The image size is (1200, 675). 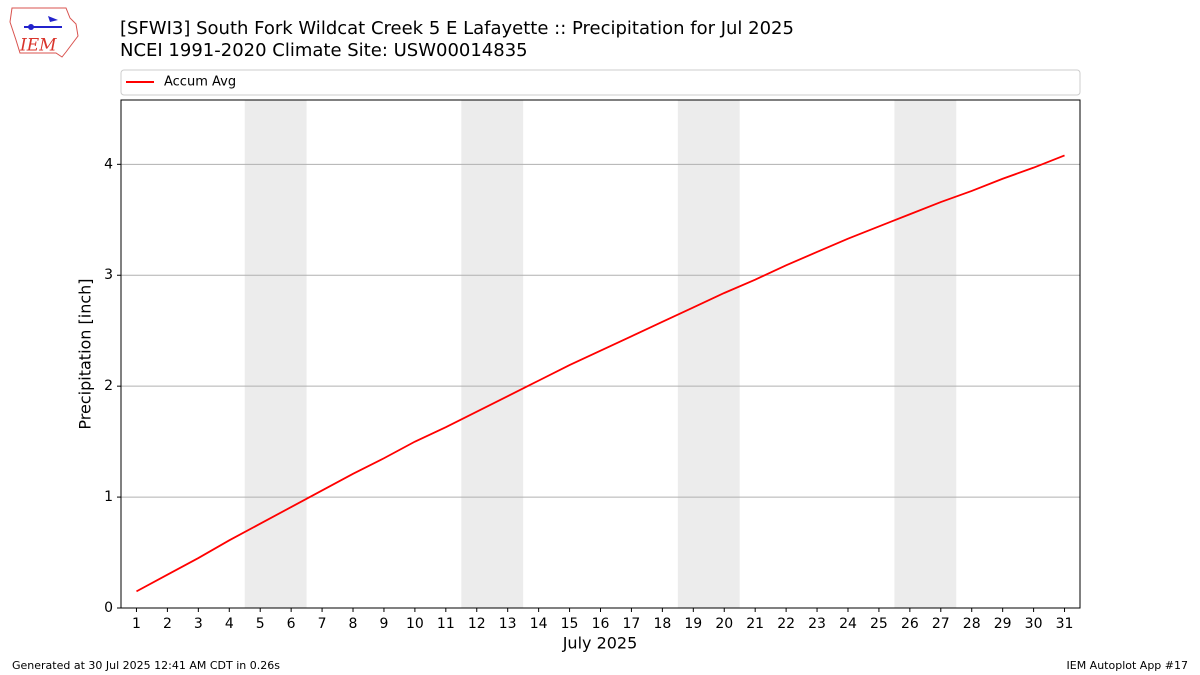 What do you see at coordinates (291, 624) in the screenshot?
I see `x-tick-label: 6` at bounding box center [291, 624].